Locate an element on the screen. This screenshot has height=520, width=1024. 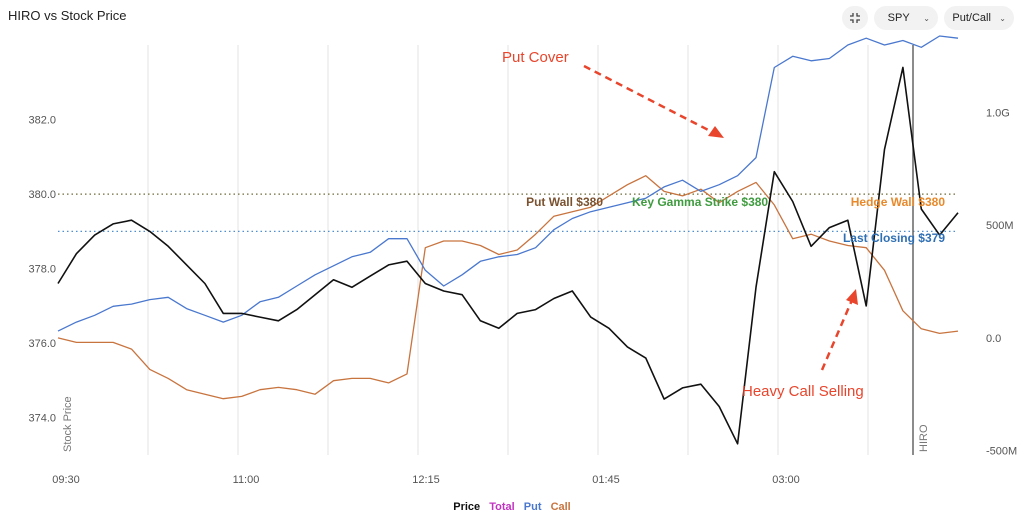
compress-arrows-glyph is located at coordinates (855, 18).